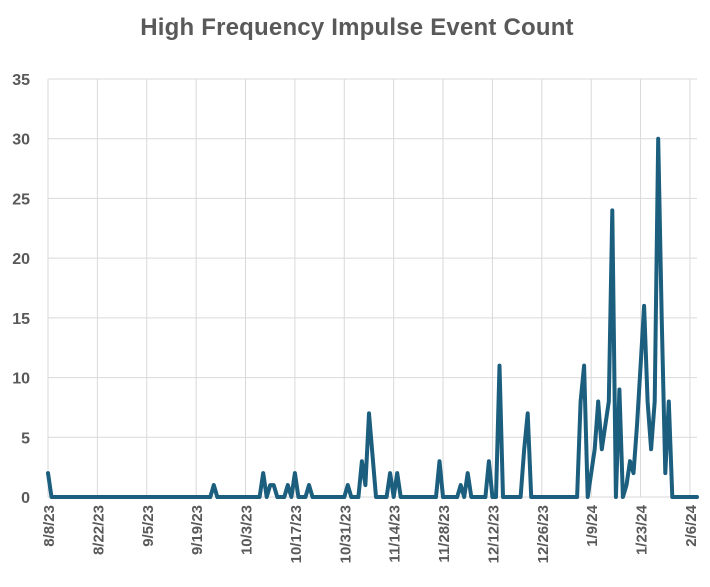  I want to click on y-tick-label: 10, so click(21, 379).